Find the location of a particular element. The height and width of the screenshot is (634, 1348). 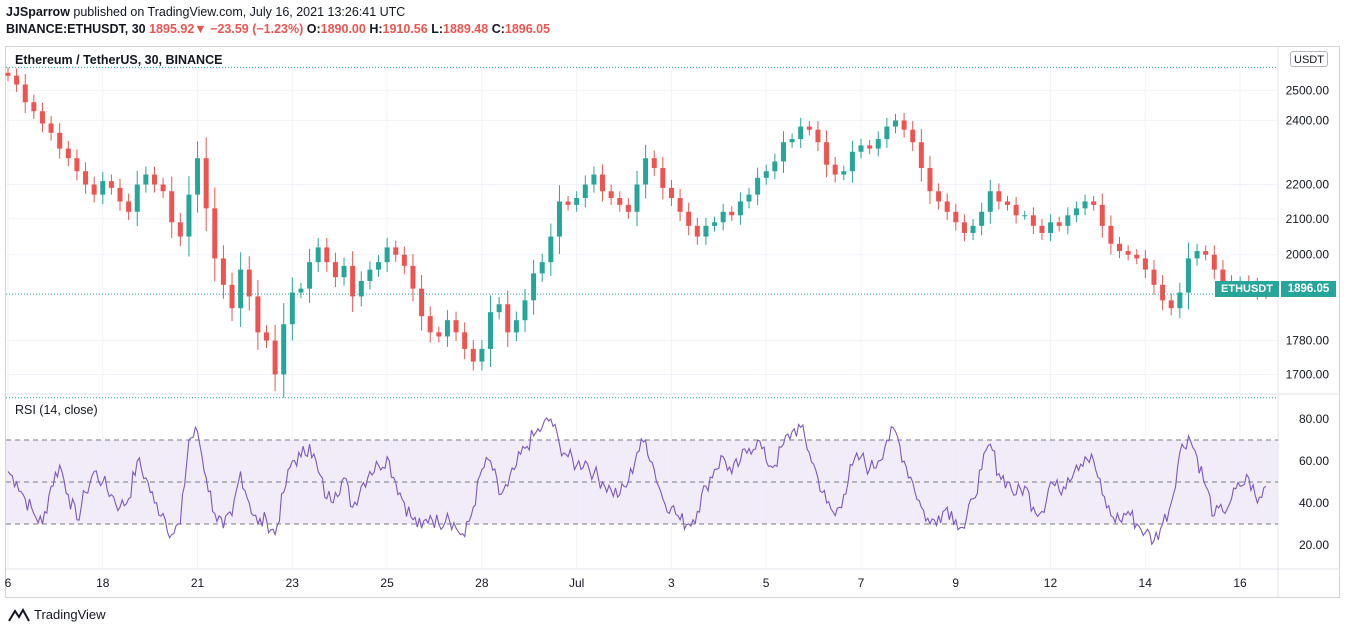

currency-button: USDT is located at coordinates (1309, 59).